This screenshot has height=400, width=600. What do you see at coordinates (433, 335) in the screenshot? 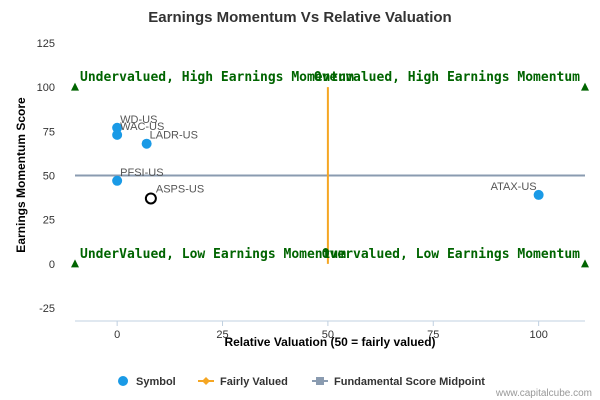
I see `x-tick-label: 75` at bounding box center [433, 335].